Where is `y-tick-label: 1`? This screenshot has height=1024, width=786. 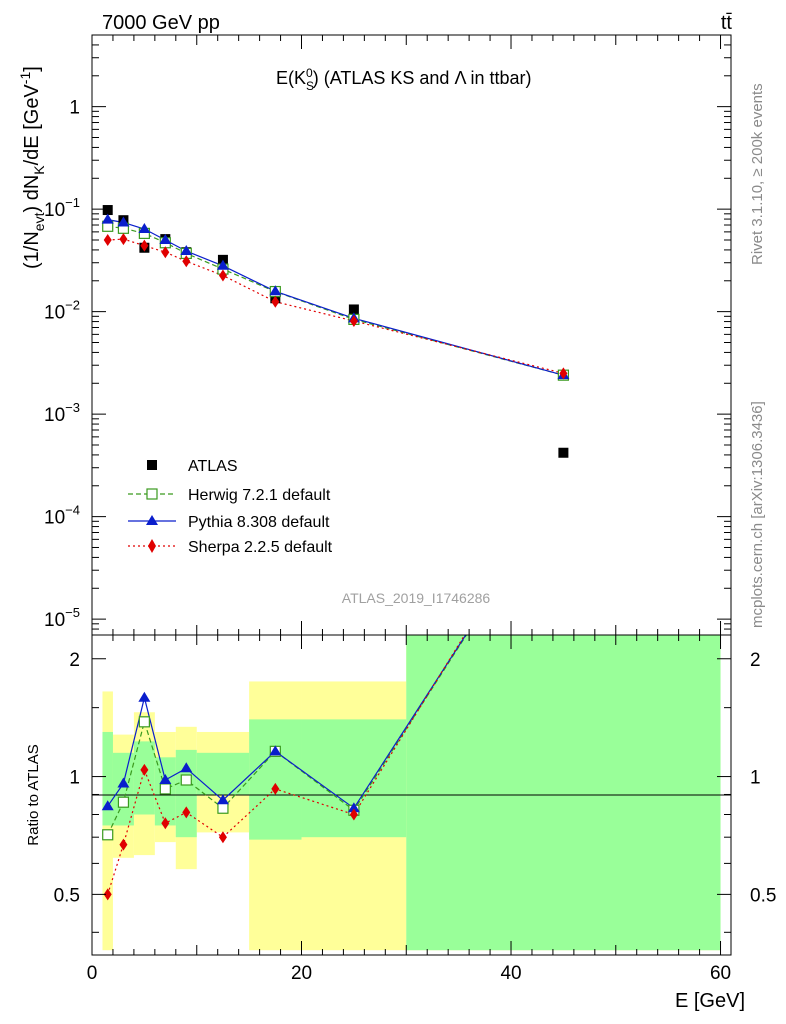
y-tick-label: 1 is located at coordinates (74, 108).